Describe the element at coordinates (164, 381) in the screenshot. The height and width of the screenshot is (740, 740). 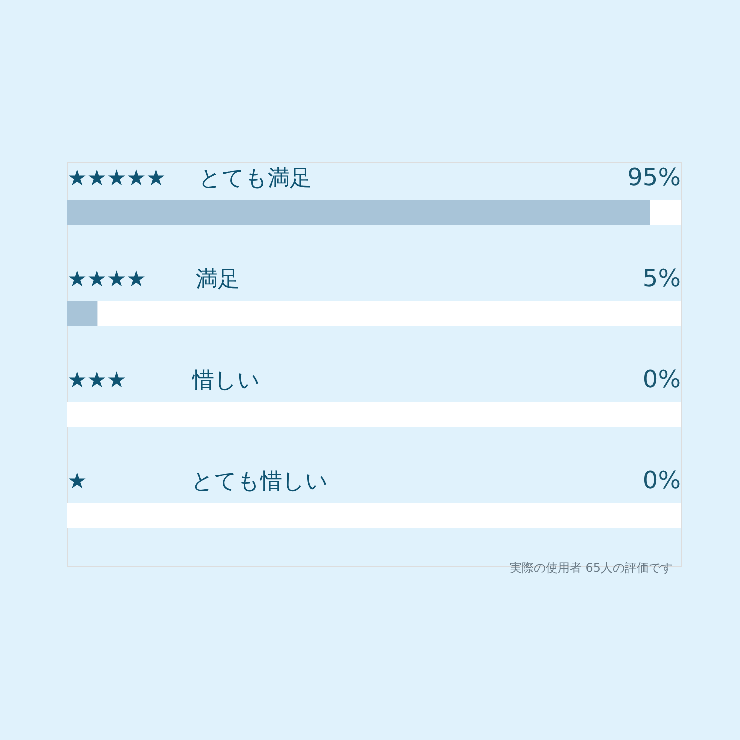
I see `y-tick-label: ★★★ 惜しい` at that location.